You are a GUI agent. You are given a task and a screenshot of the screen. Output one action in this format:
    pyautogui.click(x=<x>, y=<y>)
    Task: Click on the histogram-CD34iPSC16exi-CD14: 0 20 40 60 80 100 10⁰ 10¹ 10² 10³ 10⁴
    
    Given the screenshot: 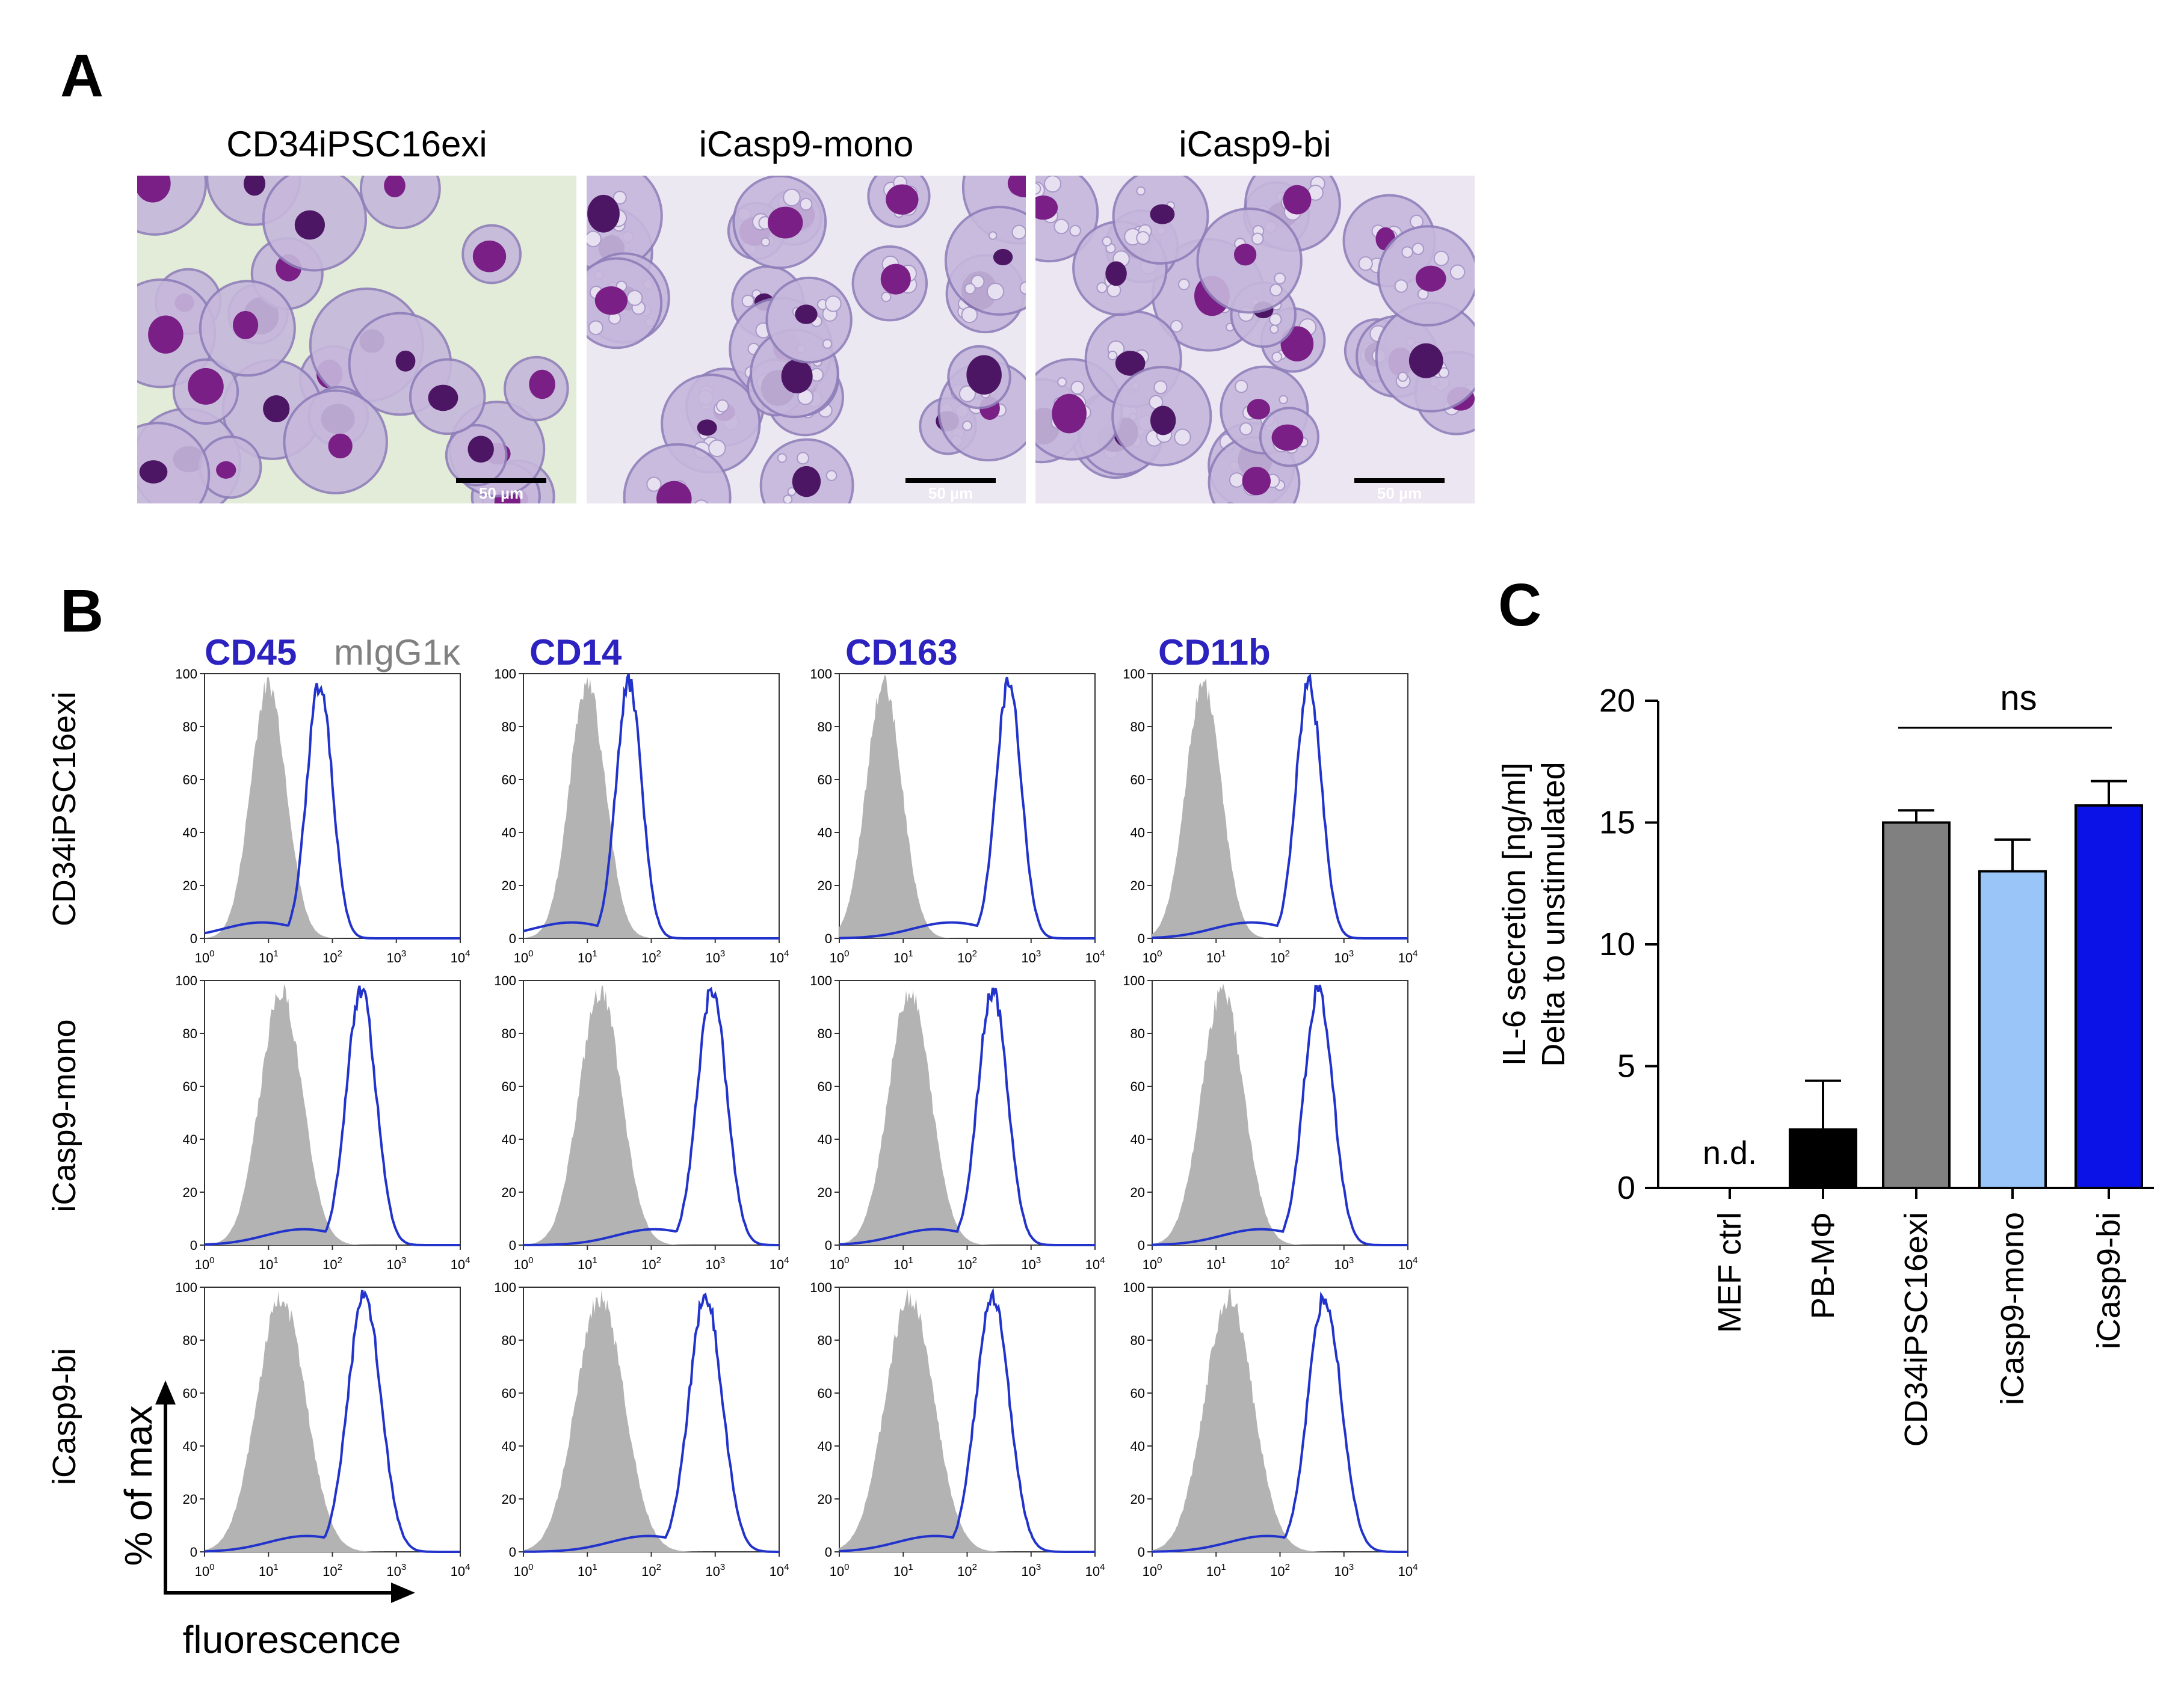 What is the action you would take?
    pyautogui.click(x=642, y=816)
    